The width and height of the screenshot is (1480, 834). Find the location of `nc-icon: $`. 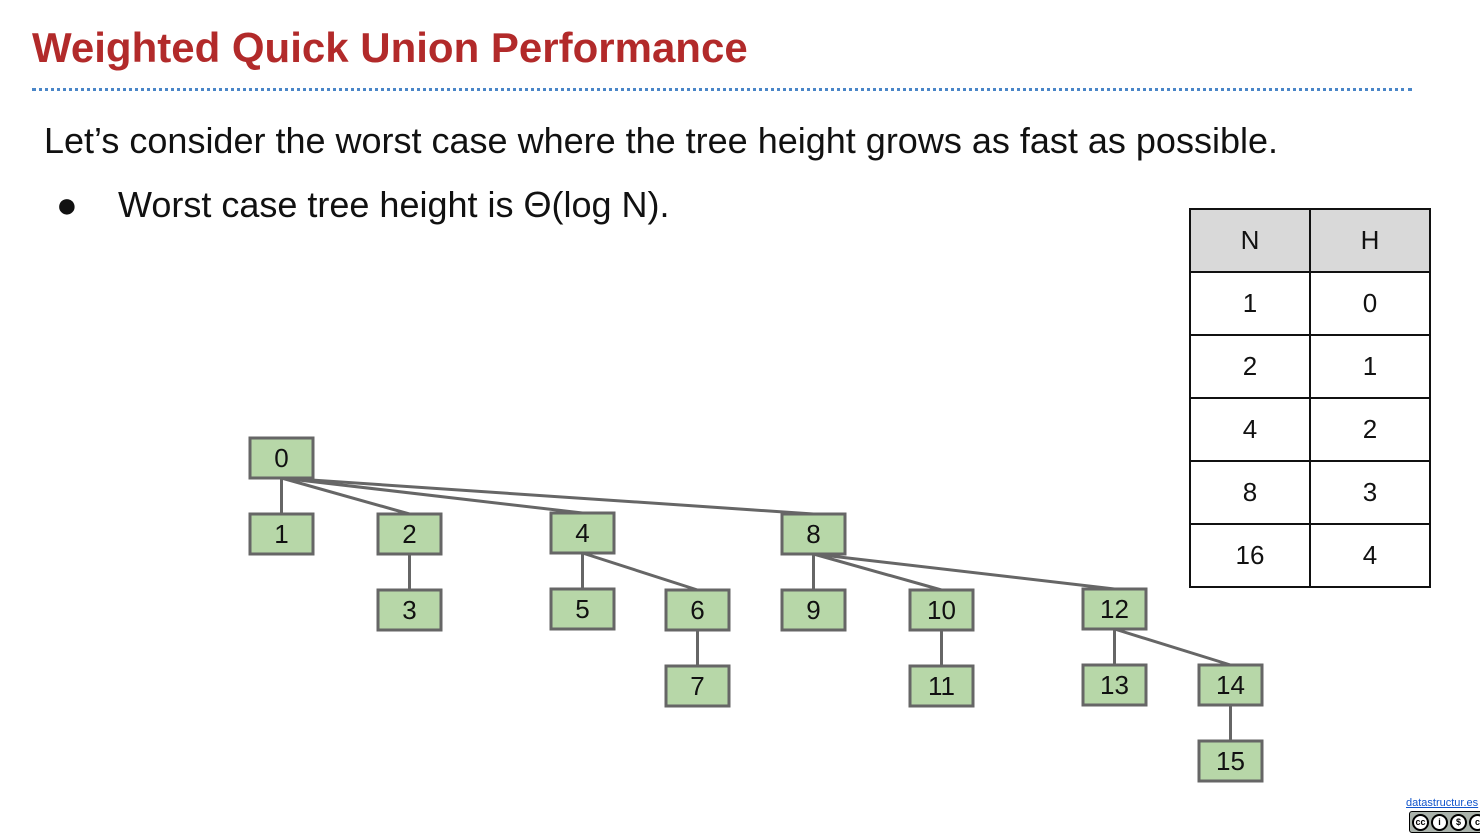

nc-icon: $ is located at coordinates (1458, 822).